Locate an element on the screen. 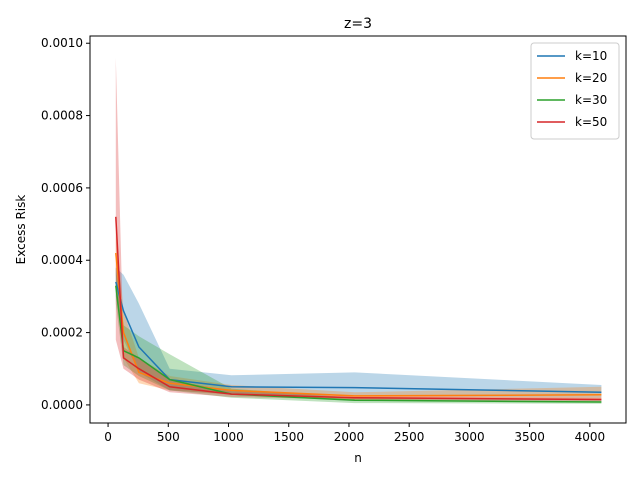 The height and width of the screenshot is (480, 640). y-tick-label: 0.0006 is located at coordinates (62, 188).